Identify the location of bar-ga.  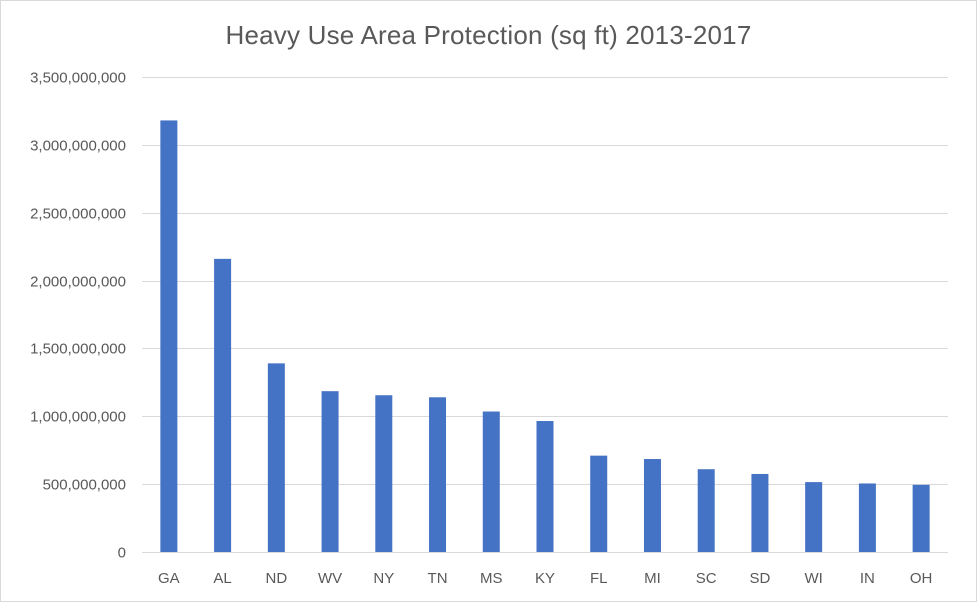
(169, 336).